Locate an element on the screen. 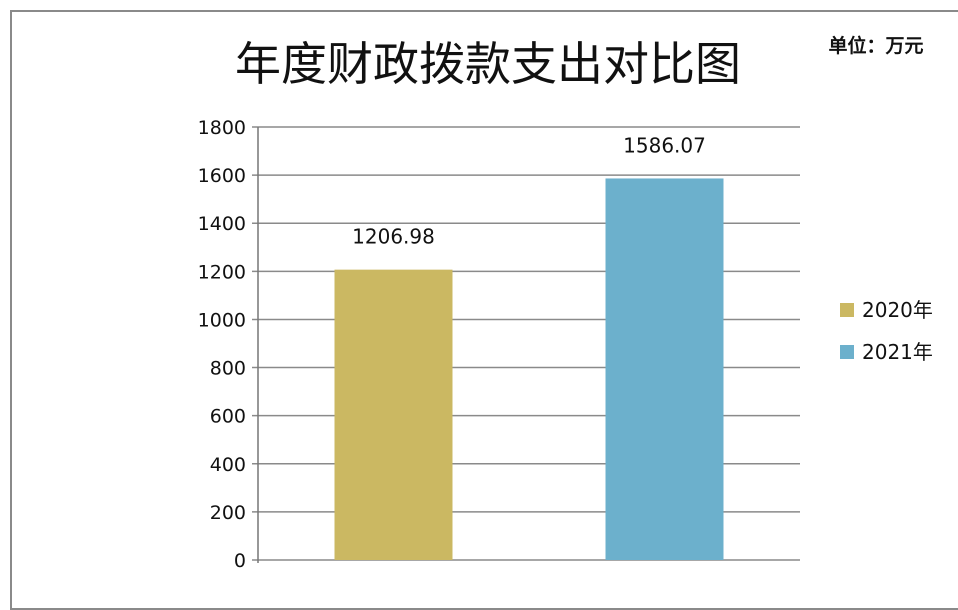  y-tick-label: 800 is located at coordinates (228, 369).